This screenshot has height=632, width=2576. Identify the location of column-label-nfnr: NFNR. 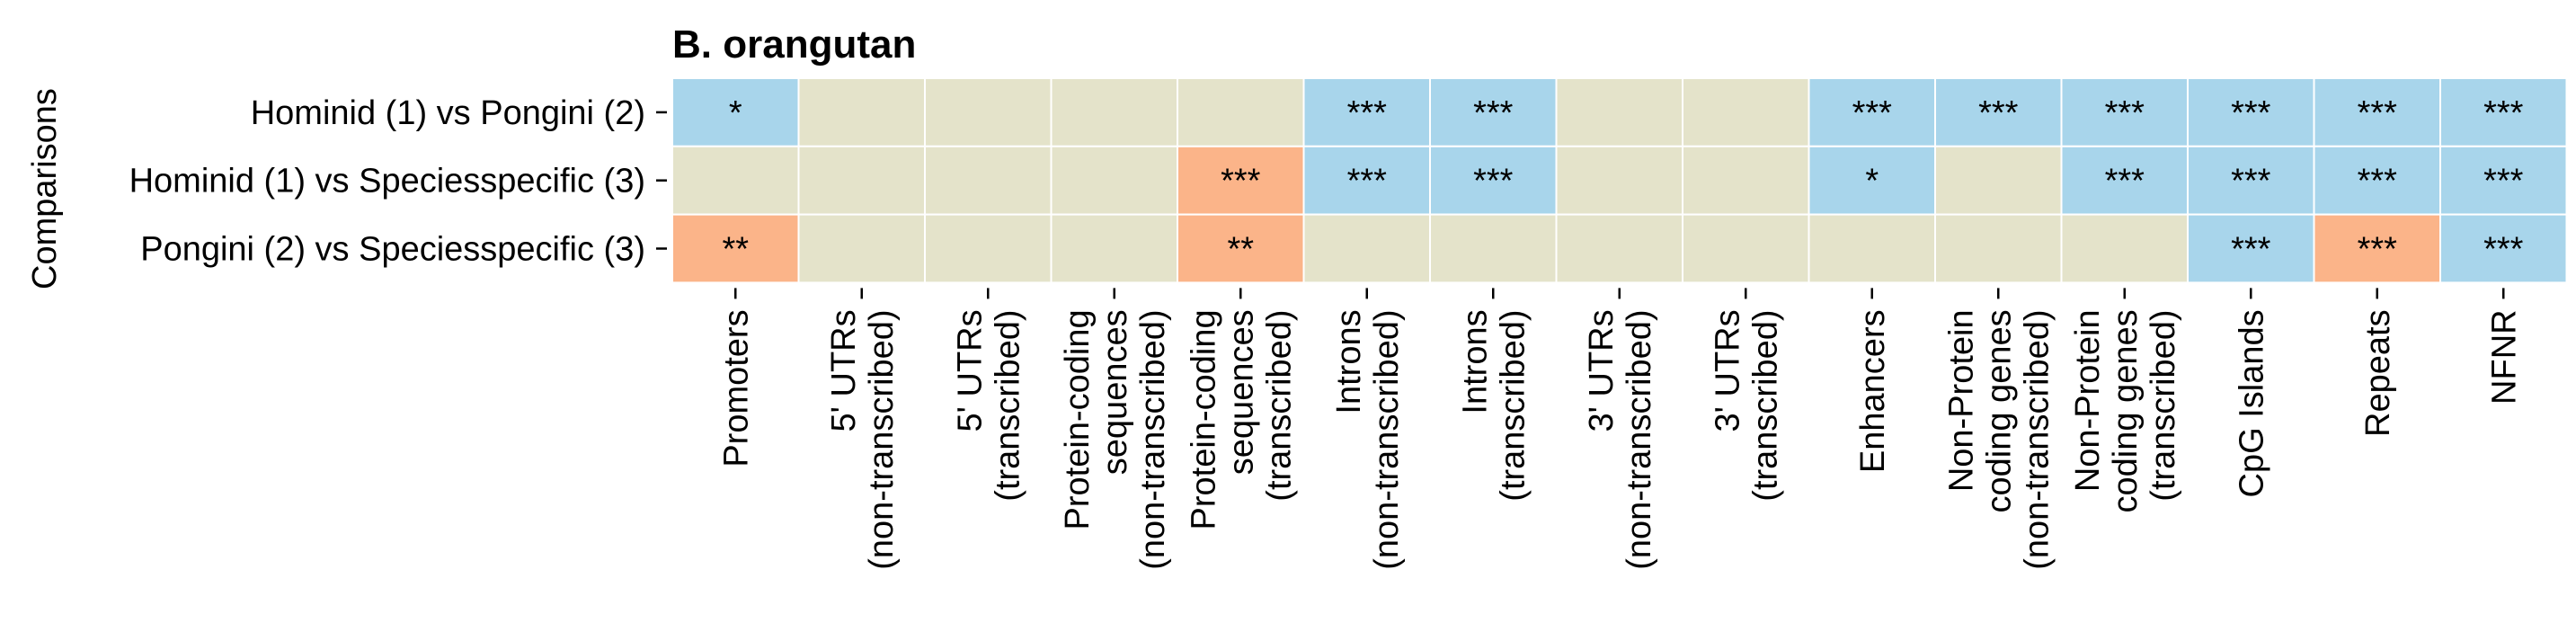
(2504, 357).